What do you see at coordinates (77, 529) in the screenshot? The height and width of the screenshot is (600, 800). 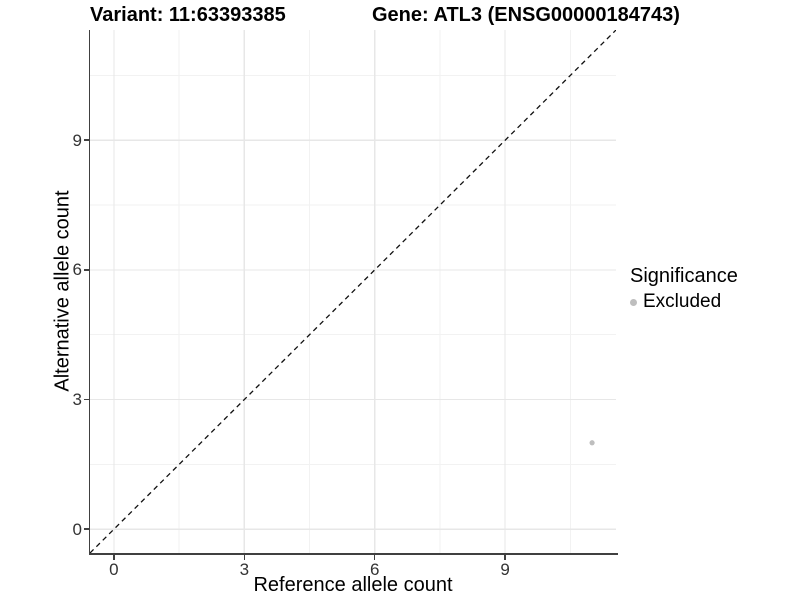 I see `y-tick-label: 0` at bounding box center [77, 529].